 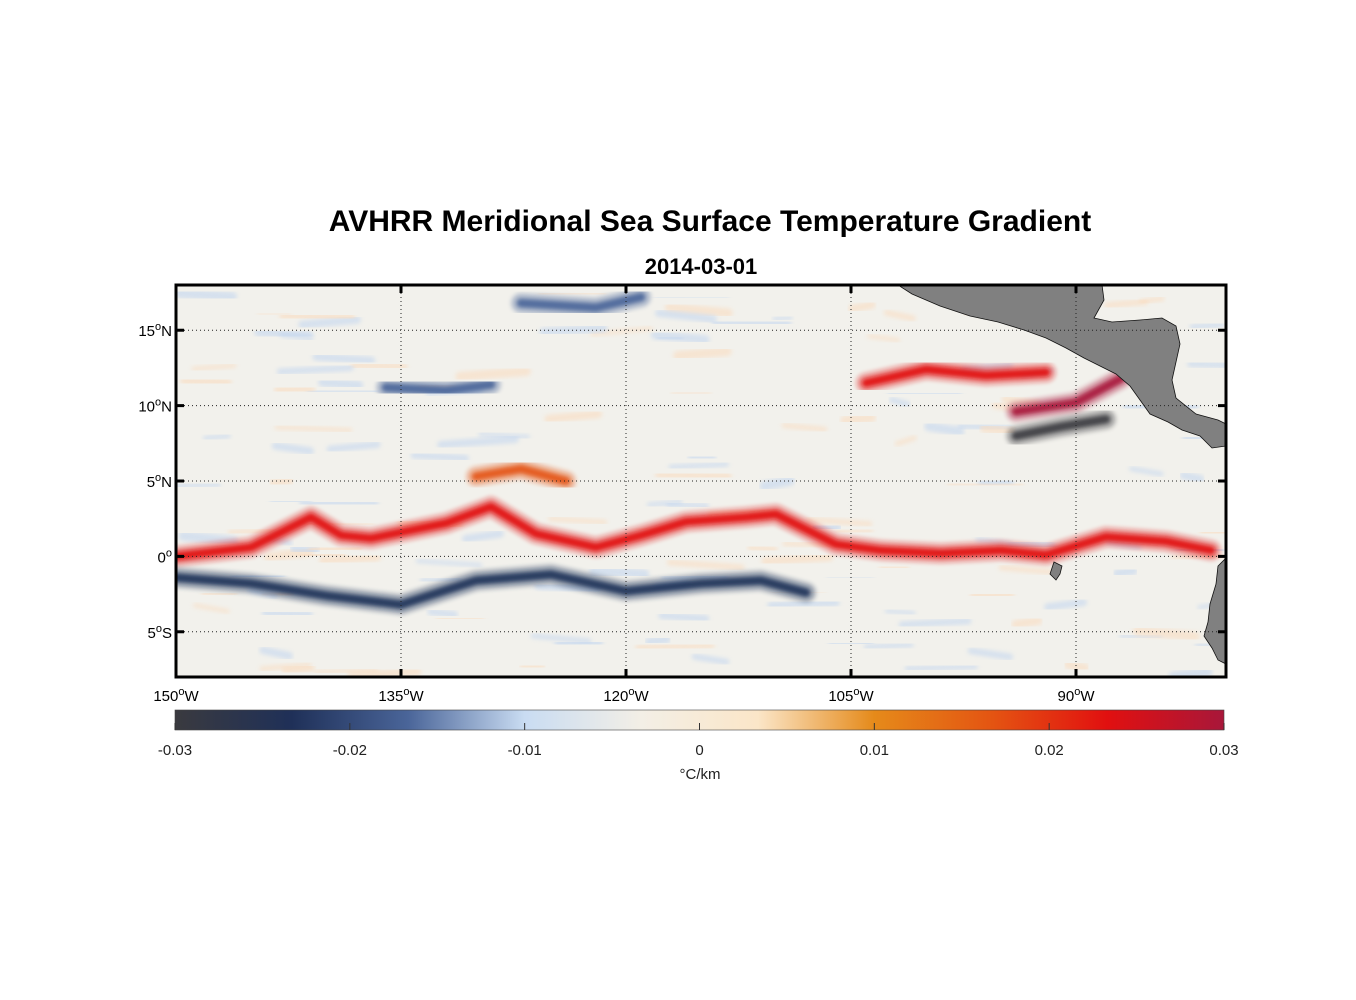 I want to click on tick-label: 90oW, so click(x=1077, y=695).